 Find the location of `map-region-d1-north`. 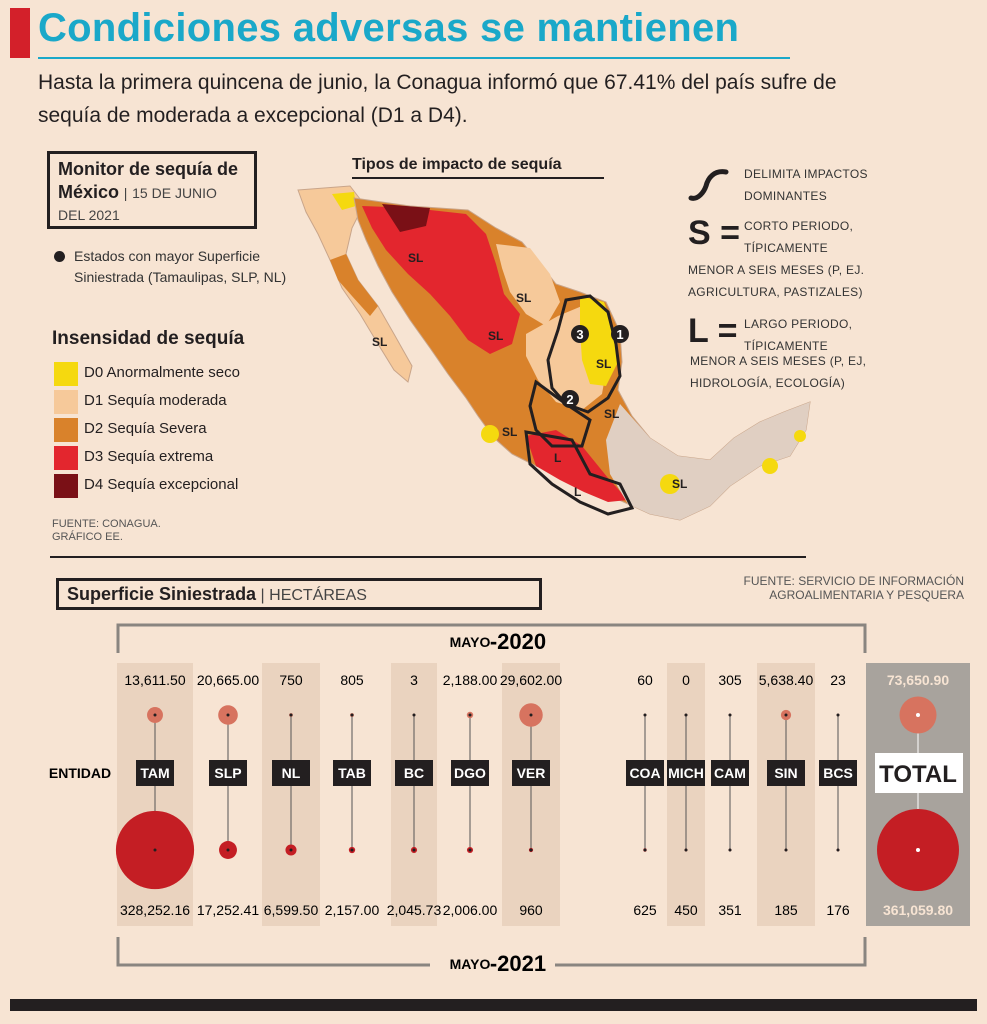

map-region-d1-north is located at coordinates (528, 285).